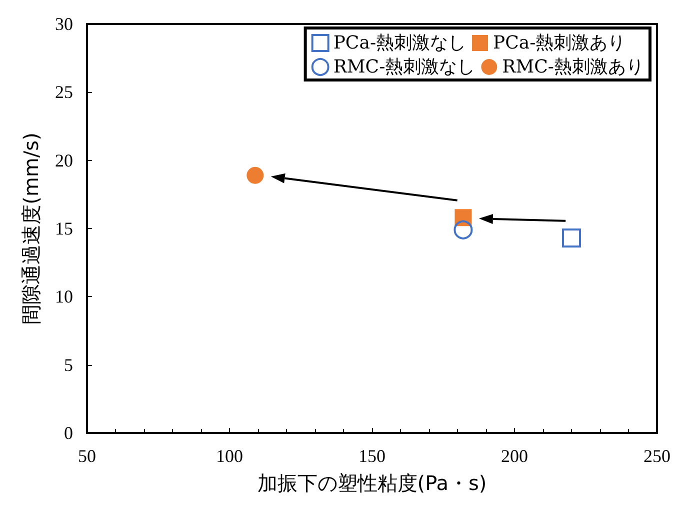 The width and height of the screenshot is (678, 506). Describe the element at coordinates (372, 456) in the screenshot. I see `x-tick-label: 150` at that location.